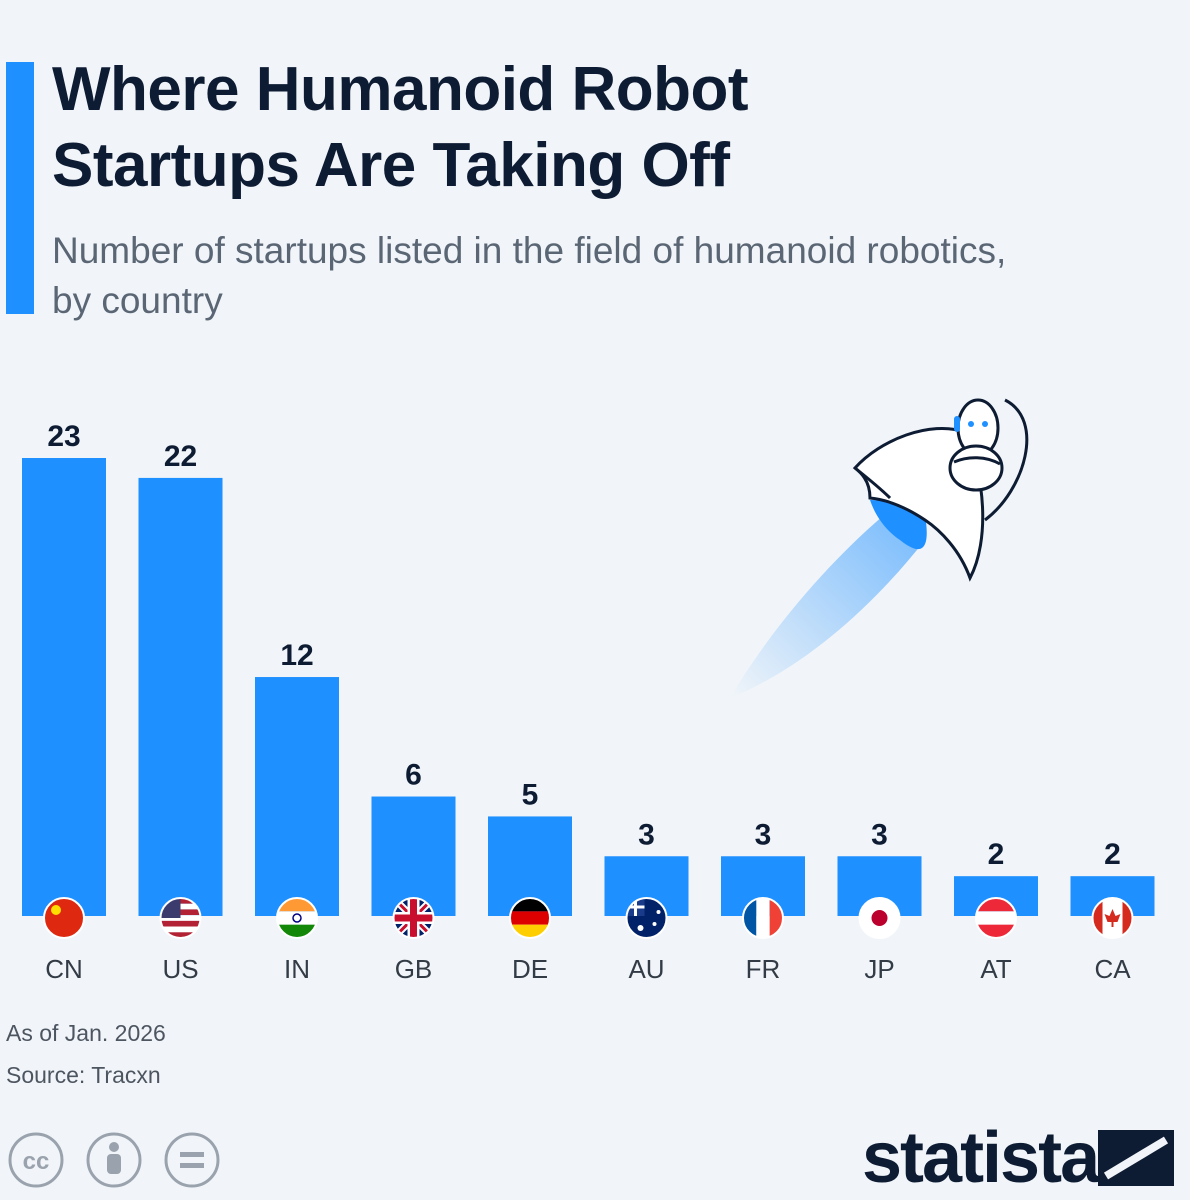 The width and height of the screenshot is (1190, 1200). Describe the element at coordinates (879, 969) in the screenshot. I see `tick-label-jp: JP` at that location.